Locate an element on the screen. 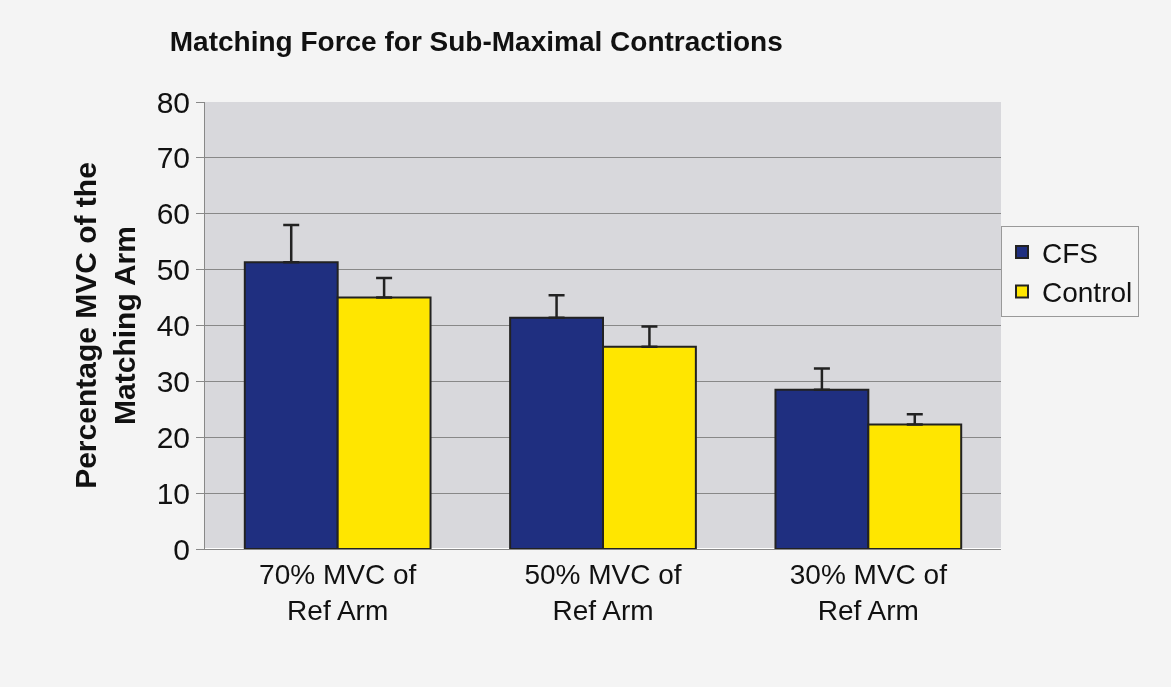 This screenshot has height=687, width=1171. y-tick-label: 60 is located at coordinates (173, 214).